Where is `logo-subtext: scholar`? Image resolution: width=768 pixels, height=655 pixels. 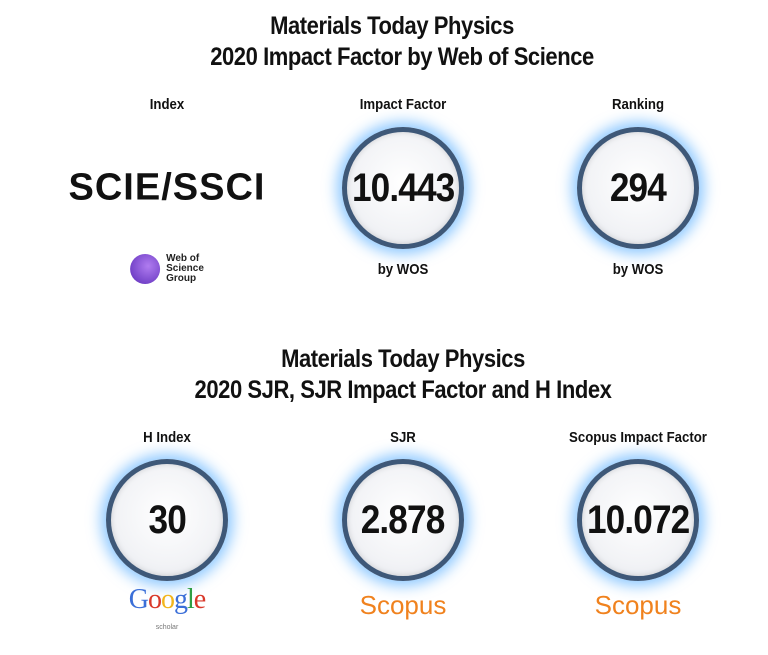
logo-subtext: scholar is located at coordinates (167, 627).